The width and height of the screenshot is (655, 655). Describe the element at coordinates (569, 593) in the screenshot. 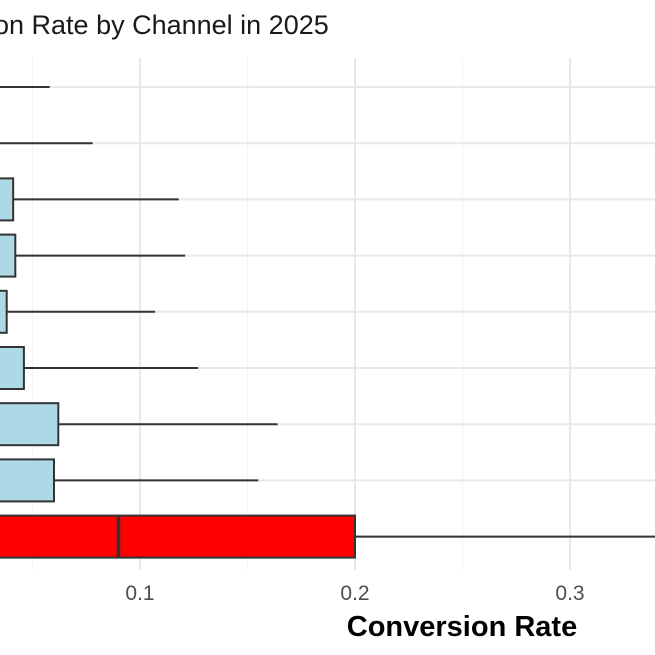

I see `x-tick-label: 0.3` at that location.